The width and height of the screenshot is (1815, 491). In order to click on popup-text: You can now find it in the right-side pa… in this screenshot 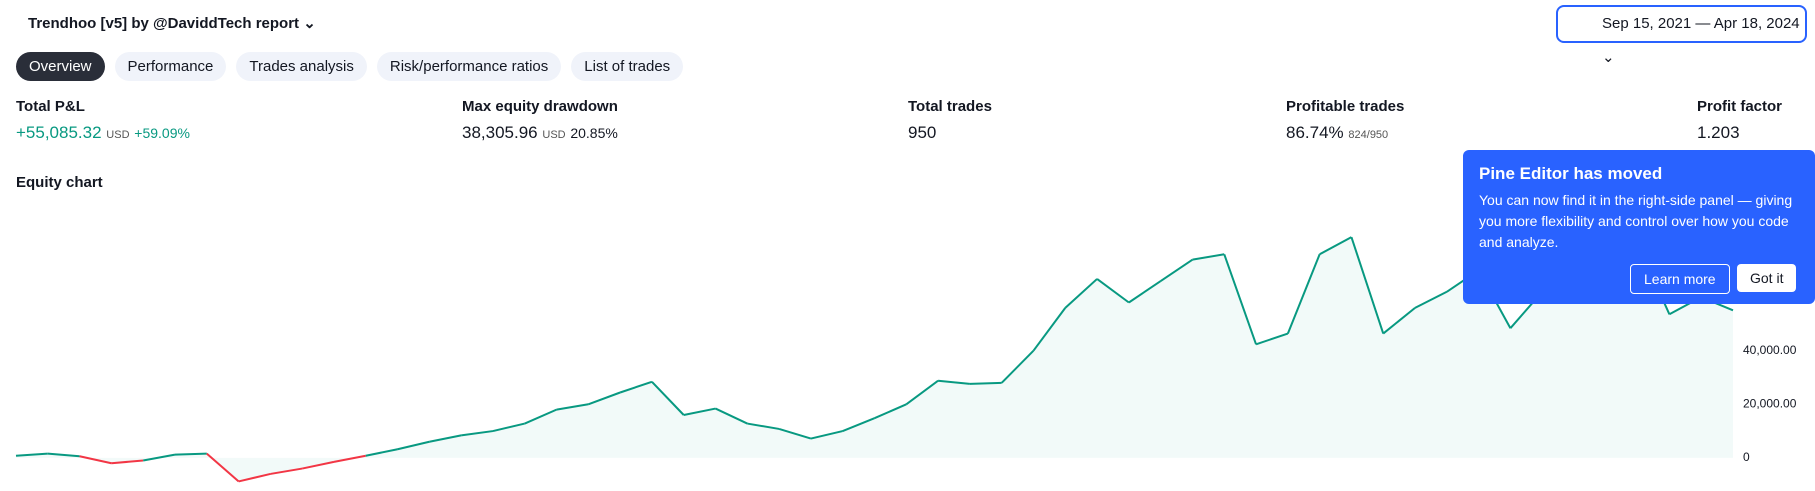, I will do `click(1636, 221)`.